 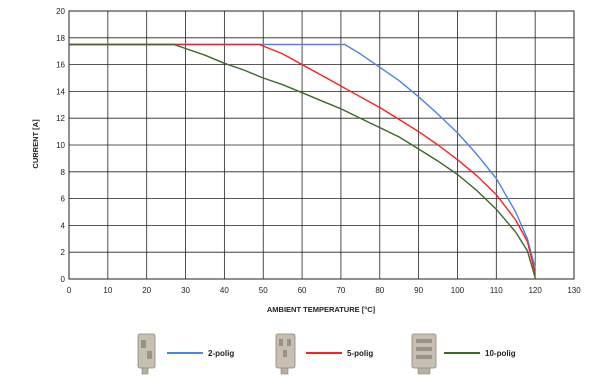 I want to click on y-tick-label: 16, so click(x=60, y=65).